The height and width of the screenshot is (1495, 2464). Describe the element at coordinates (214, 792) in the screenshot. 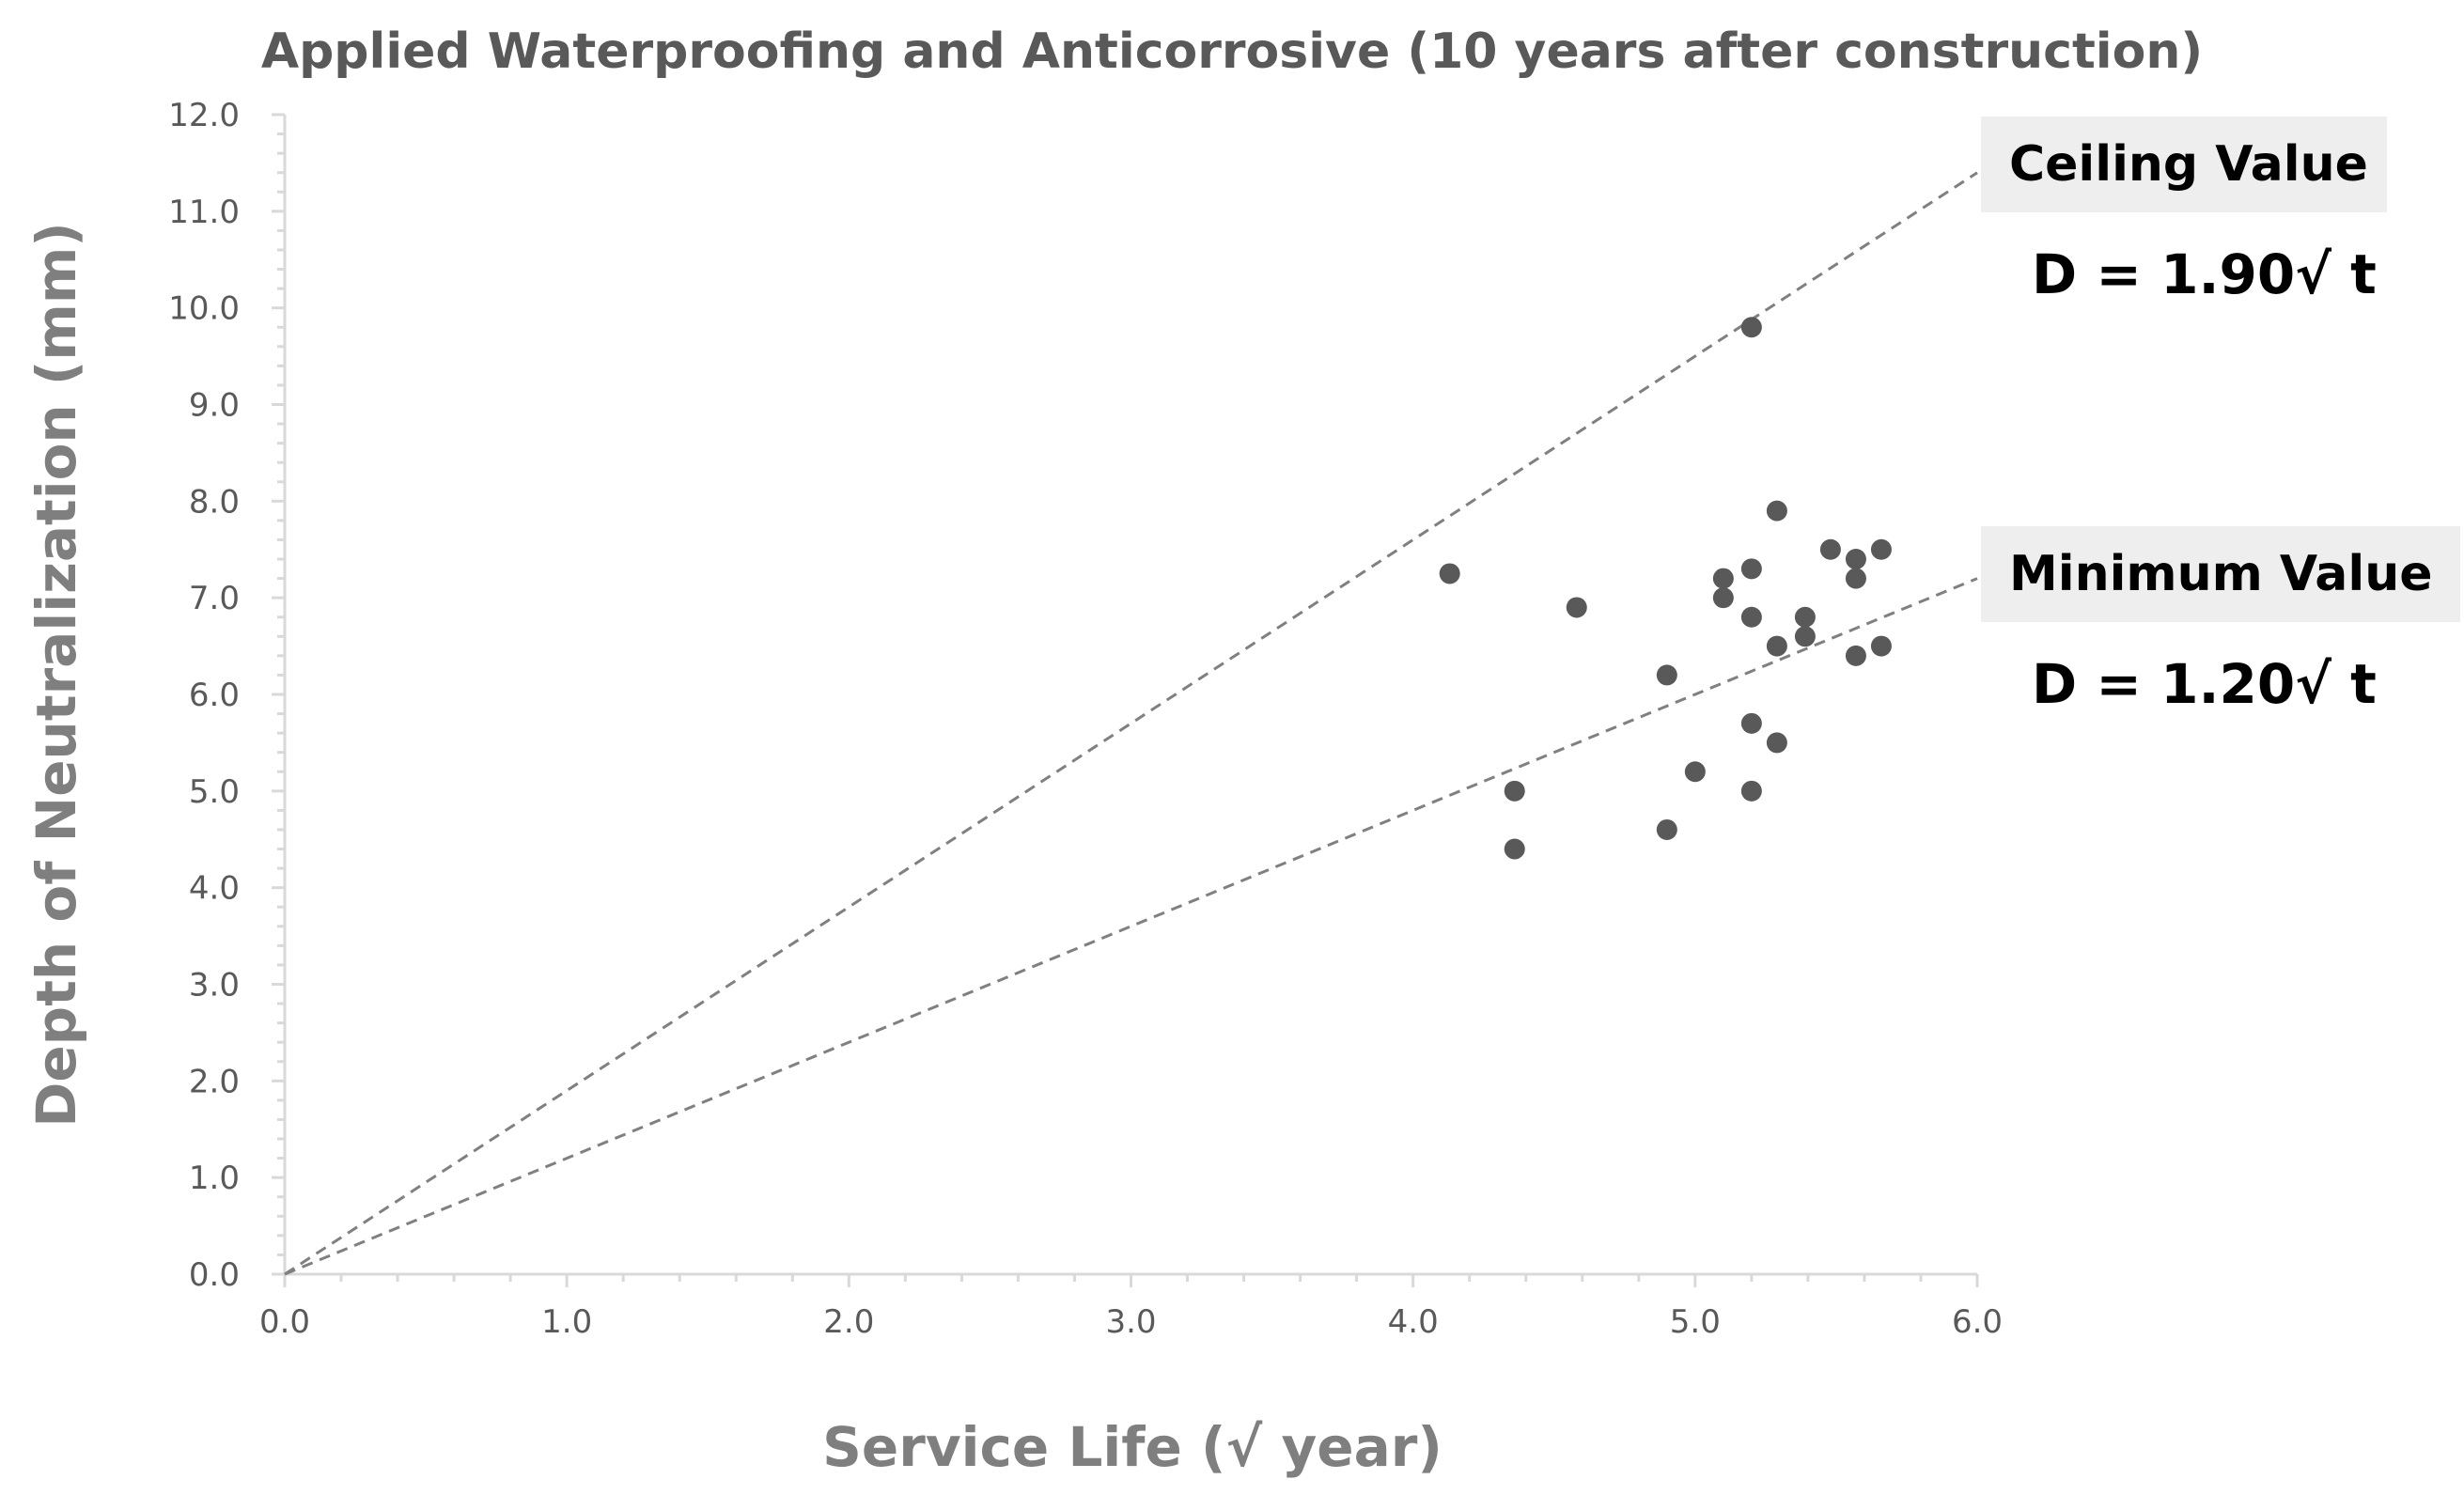

I see `y-tick-label: 5.0` at that location.